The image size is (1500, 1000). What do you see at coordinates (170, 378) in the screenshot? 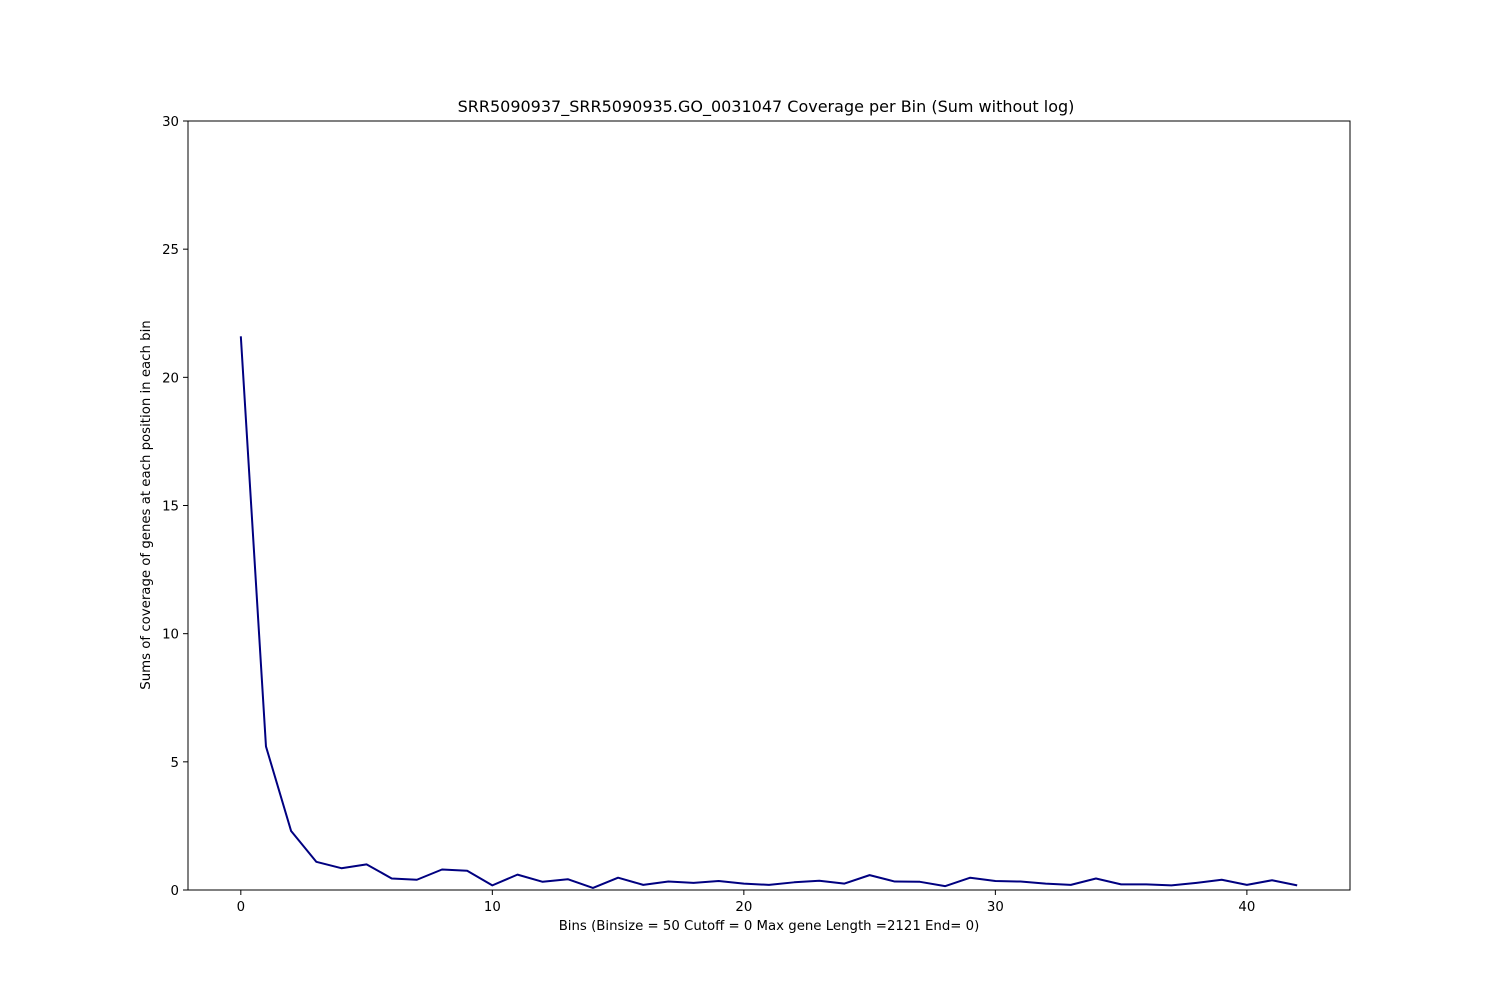
I see `y-tick-label: 20` at bounding box center [170, 378].